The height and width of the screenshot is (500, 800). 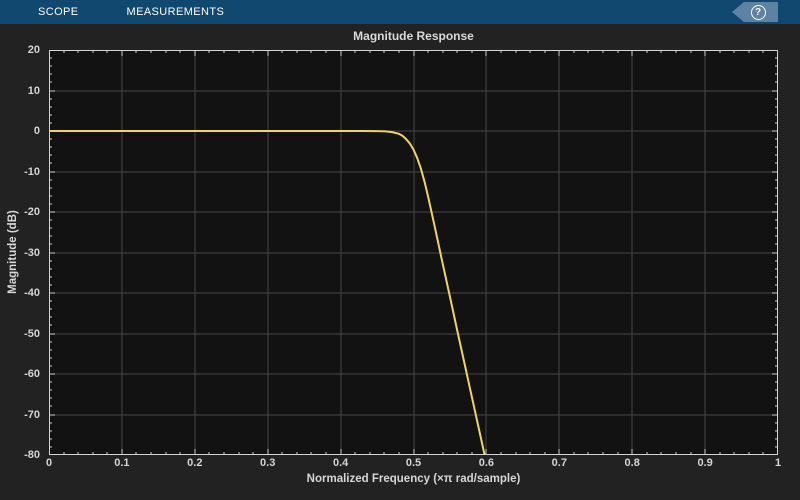 What do you see at coordinates (58, 12) in the screenshot?
I see `tab-scope: SCOPE` at bounding box center [58, 12].